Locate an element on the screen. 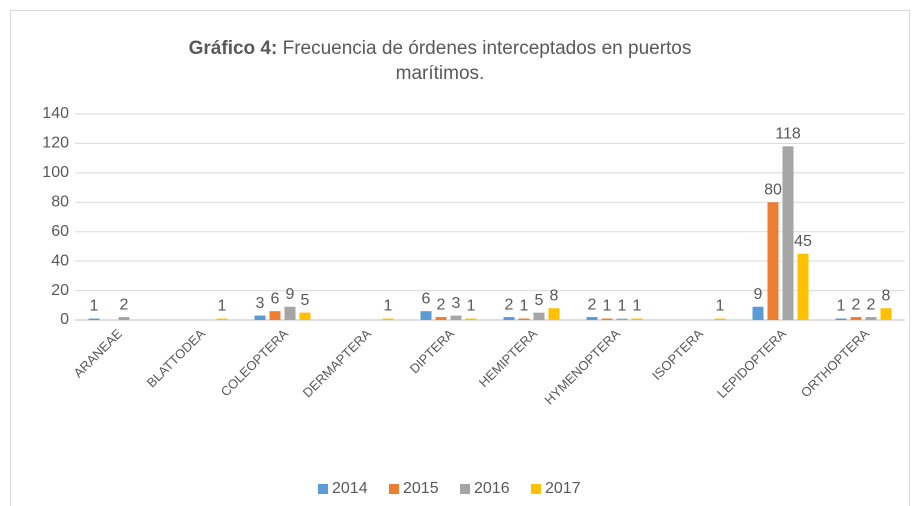 The width and height of the screenshot is (923, 506). x-tick-label: DIPTERA is located at coordinates (432, 351).